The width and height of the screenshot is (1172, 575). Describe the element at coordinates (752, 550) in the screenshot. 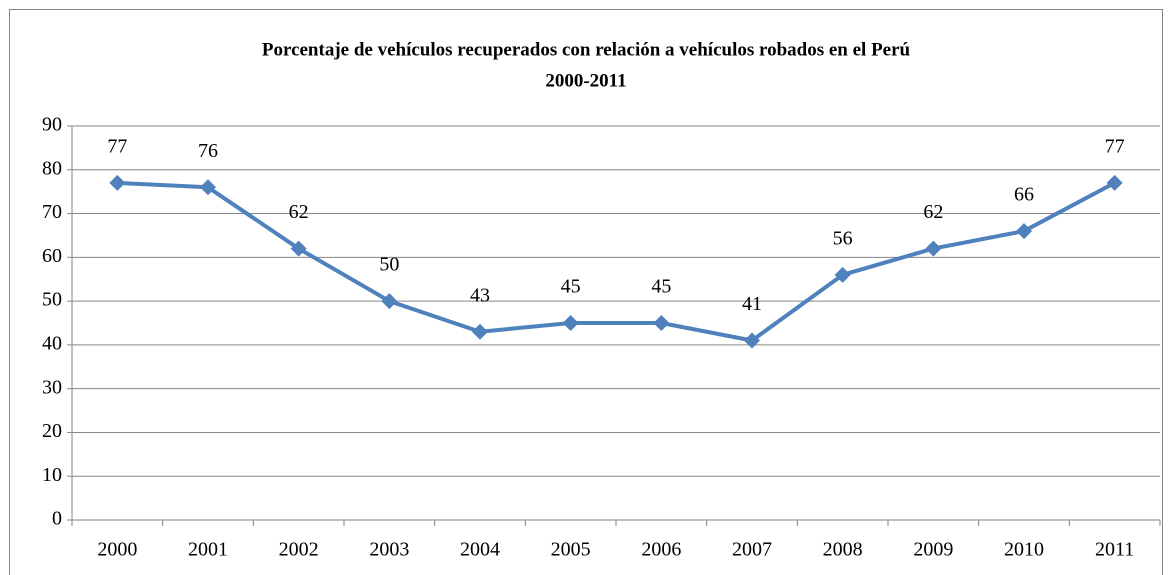

I see `x-tick-label: 2007` at that location.